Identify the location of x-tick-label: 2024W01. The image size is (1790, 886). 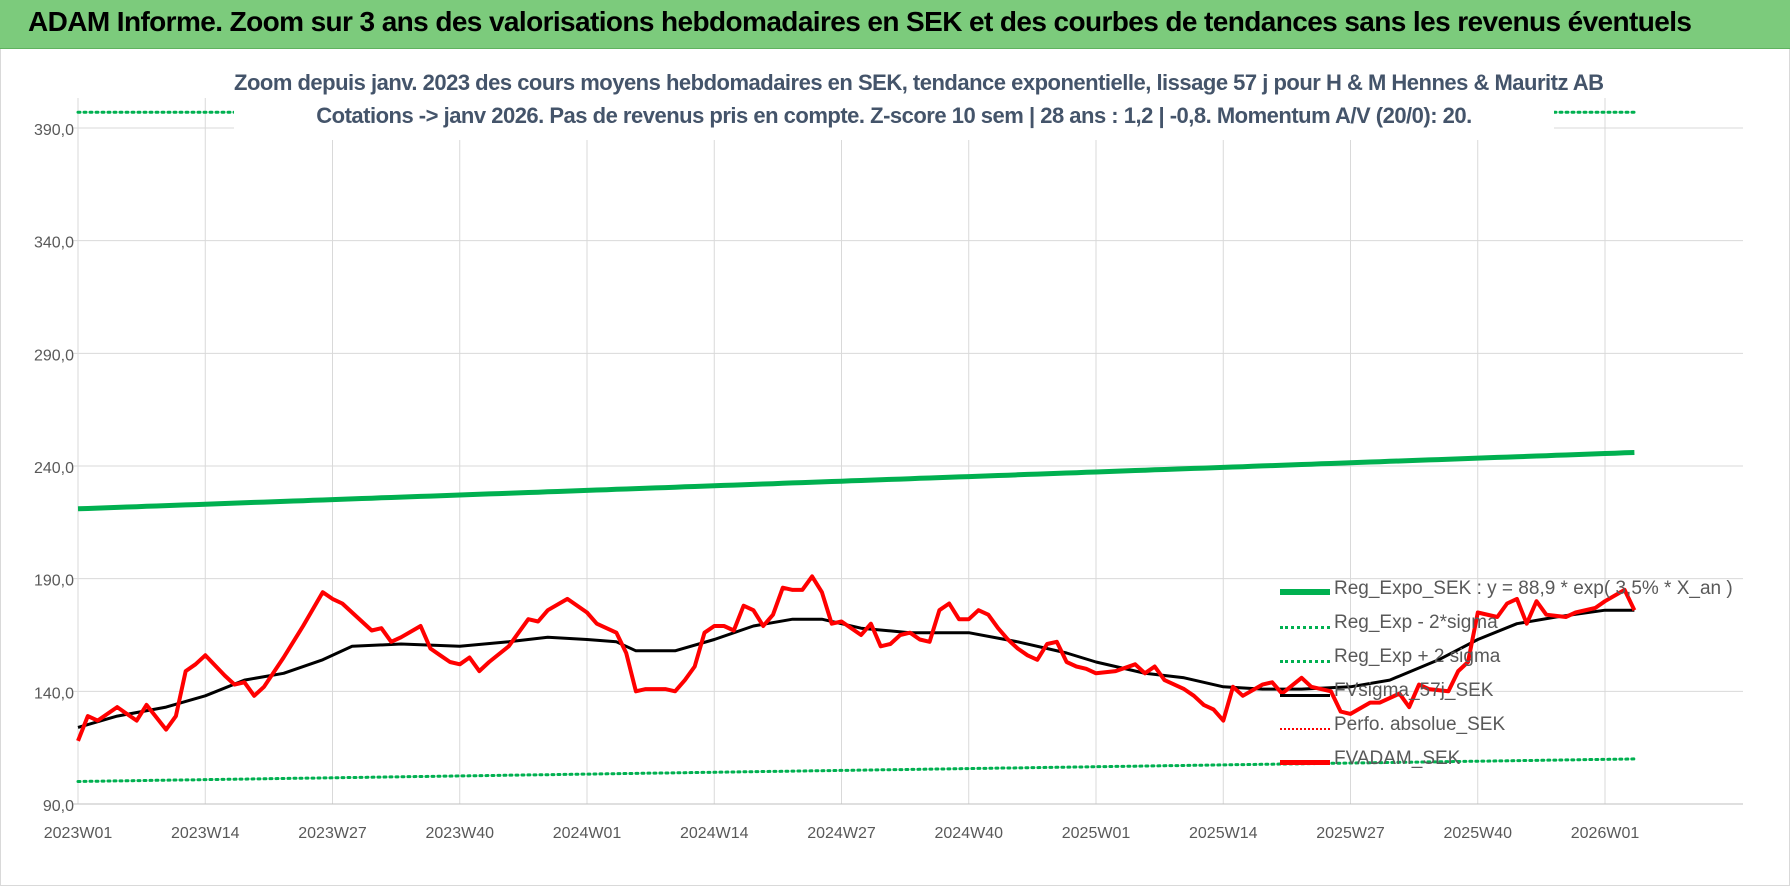
(587, 833).